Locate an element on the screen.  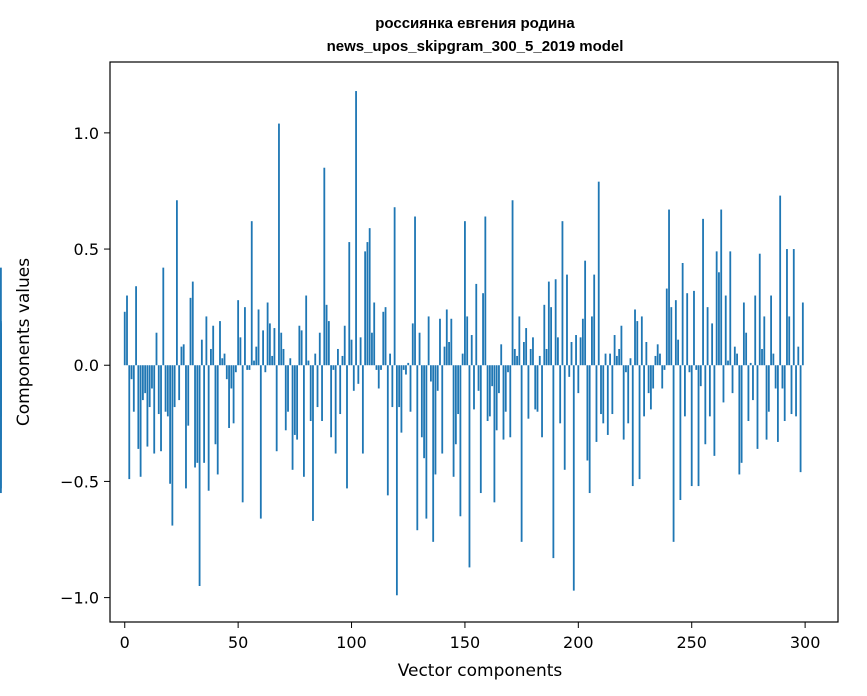
x-axis-label: Vector components is located at coordinates (480, 671).